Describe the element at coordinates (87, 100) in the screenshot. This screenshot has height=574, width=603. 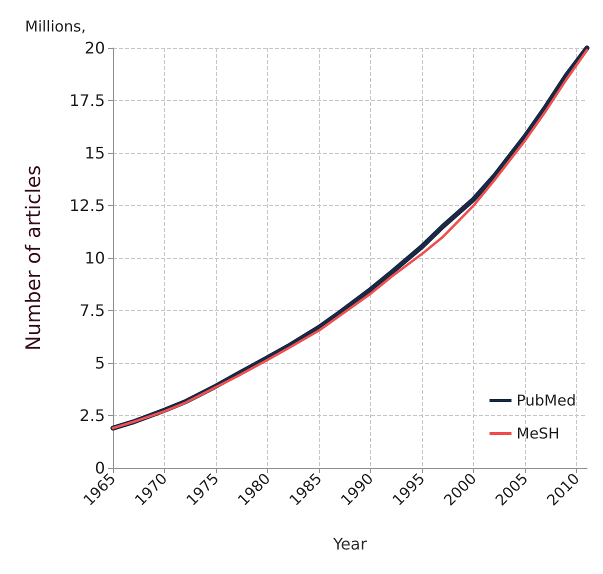
I see `y-tick-label: 17.5` at that location.